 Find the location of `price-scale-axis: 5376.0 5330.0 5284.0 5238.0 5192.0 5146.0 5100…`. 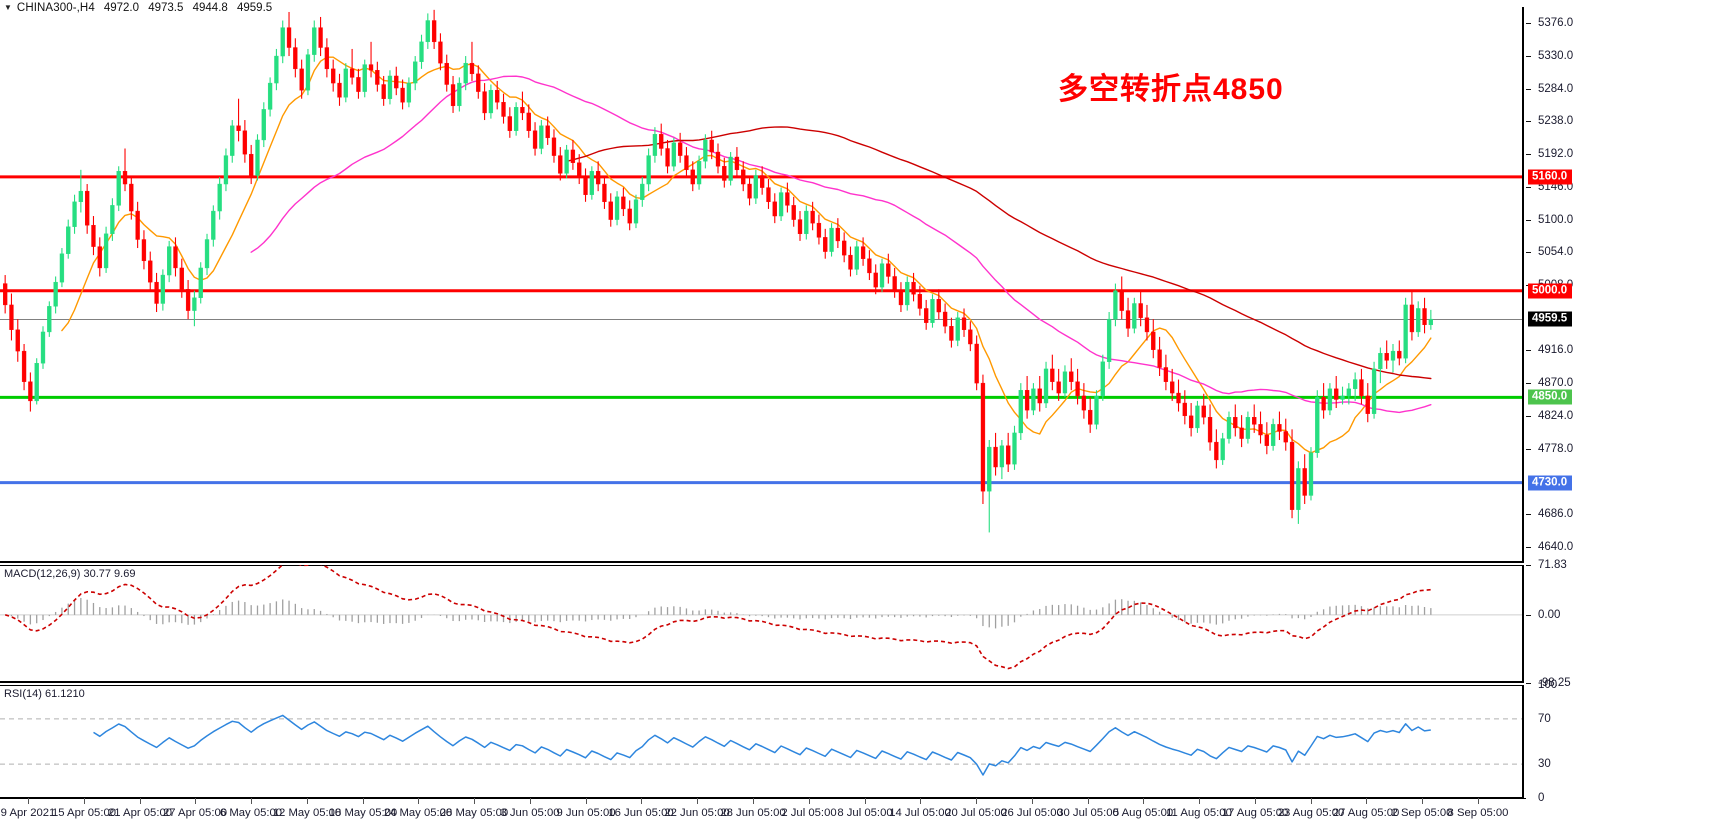

price-scale-axis: 5376.0 5330.0 5284.0 5238.0 5192.0 5146.0 5100… is located at coordinates (1627, 402).